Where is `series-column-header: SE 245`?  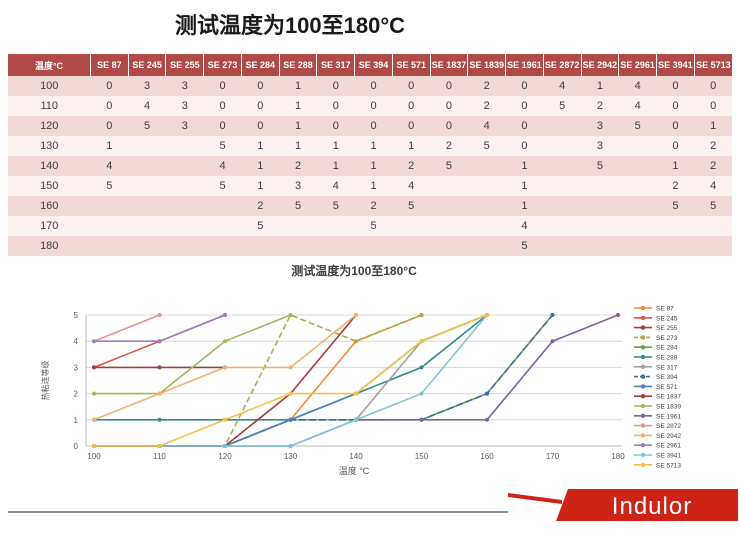
series-column-header: SE 245 is located at coordinates (147, 65).